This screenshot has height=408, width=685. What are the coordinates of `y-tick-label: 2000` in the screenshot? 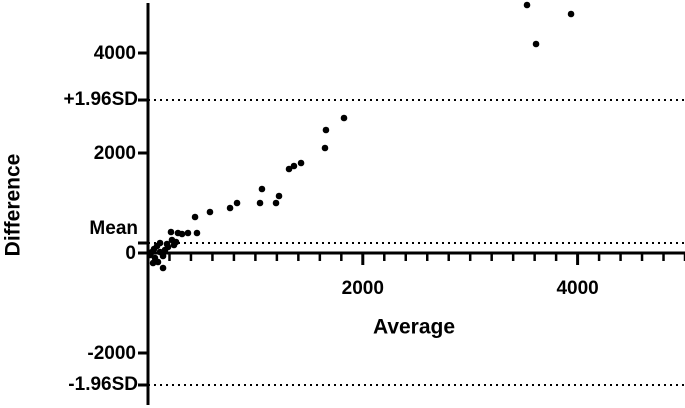 It's located at (115, 153).